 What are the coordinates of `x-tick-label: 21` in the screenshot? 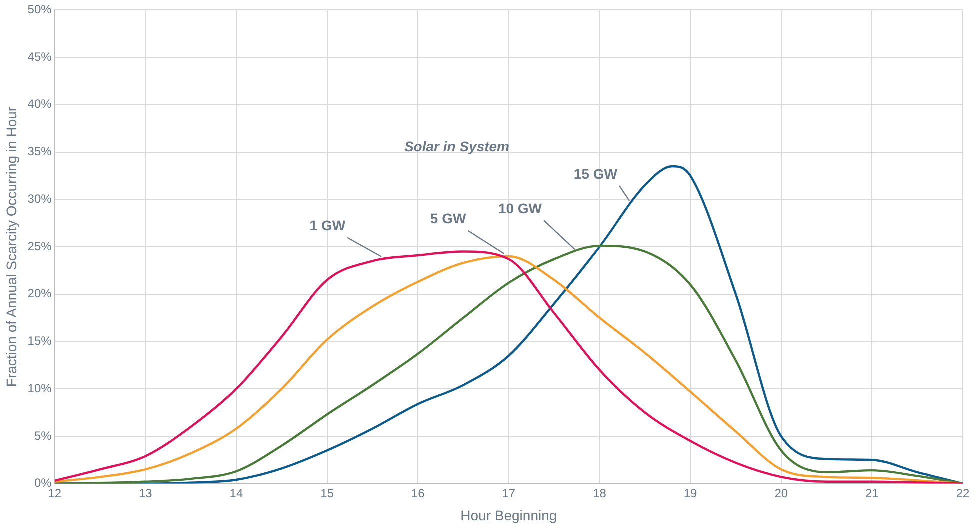 It's located at (873, 493).